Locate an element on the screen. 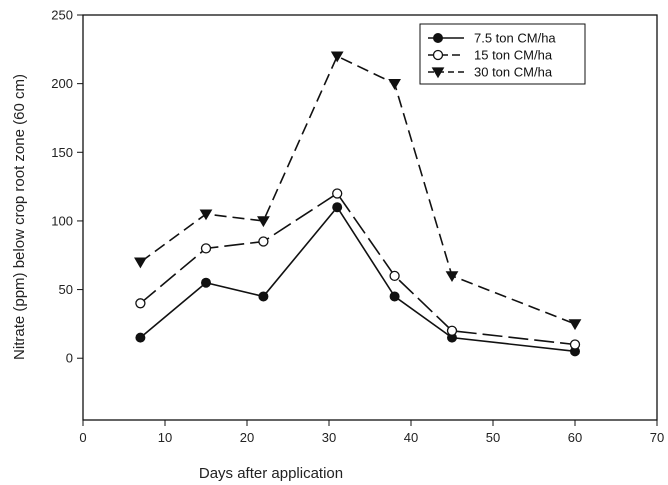 This screenshot has height=485, width=668. y-tick-label: 200 is located at coordinates (62, 83).